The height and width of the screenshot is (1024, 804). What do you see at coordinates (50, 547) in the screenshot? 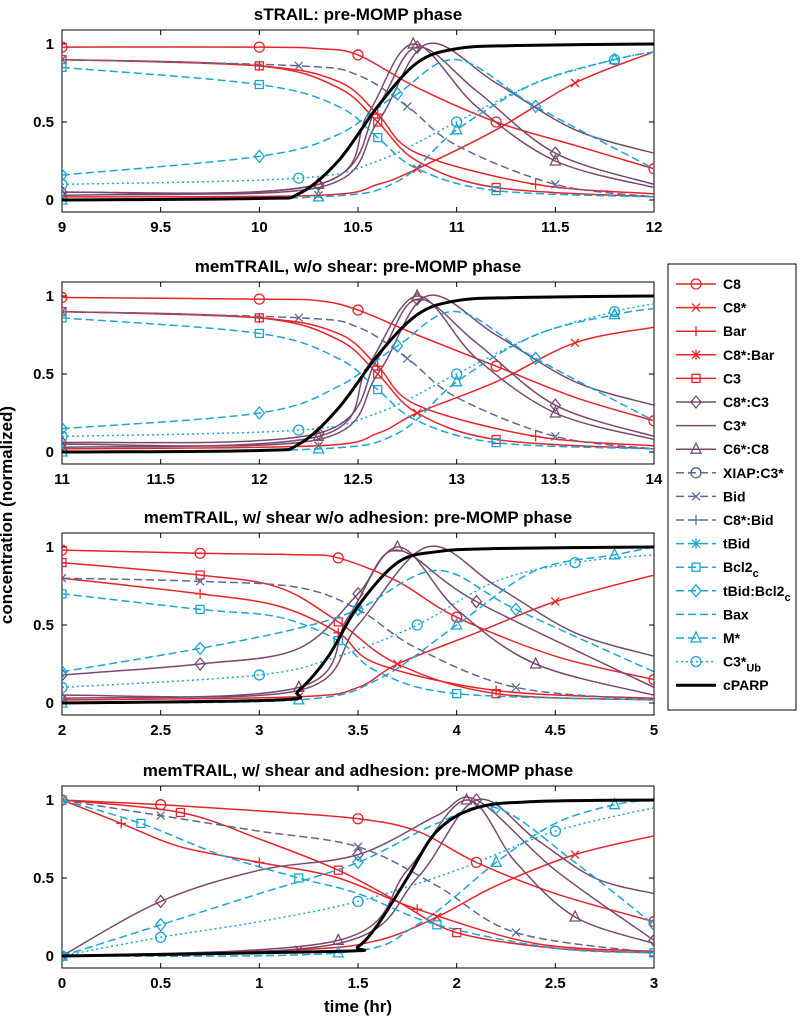
I see `y-tick-label: 1` at bounding box center [50, 547].